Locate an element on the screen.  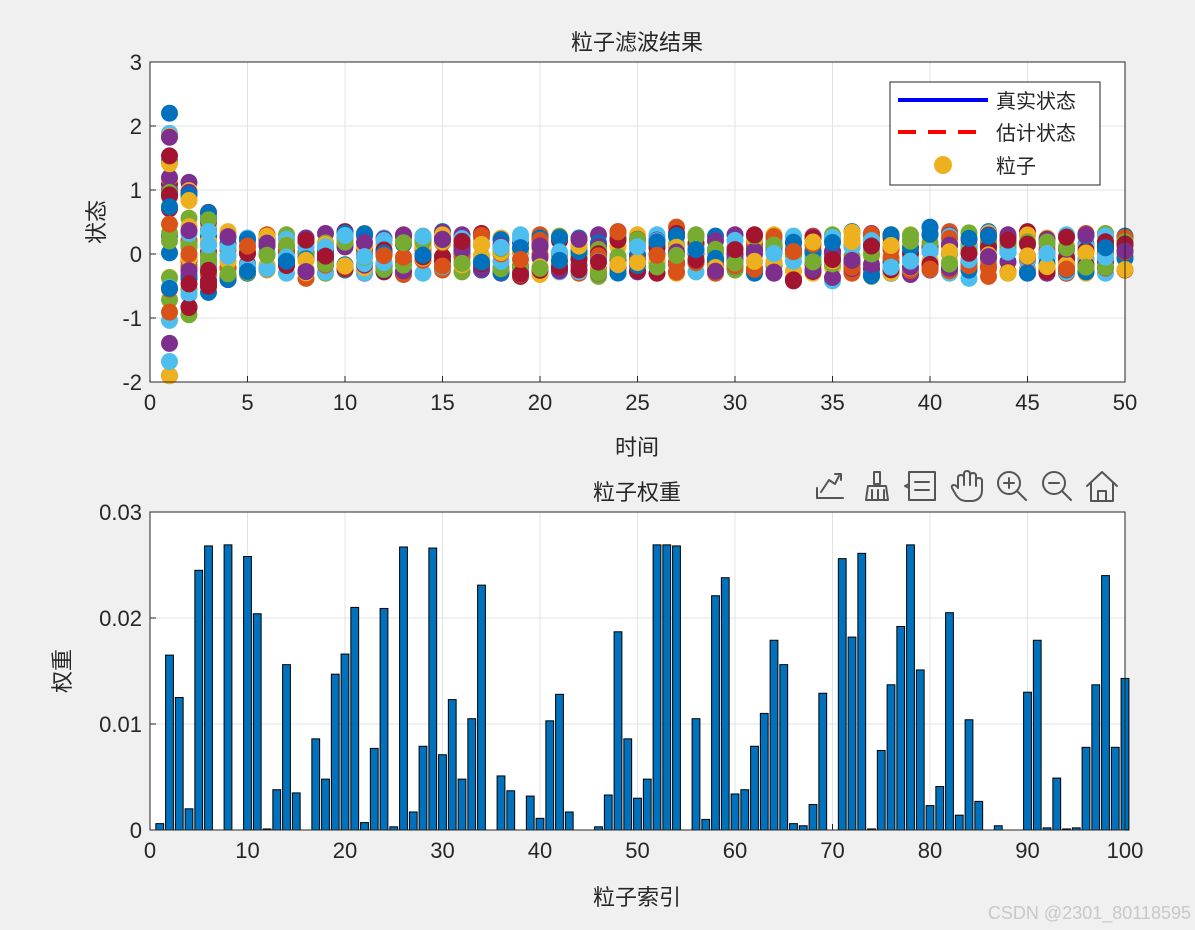
legend-estimate-label: 估计状态 is located at coordinates (1036, 133).